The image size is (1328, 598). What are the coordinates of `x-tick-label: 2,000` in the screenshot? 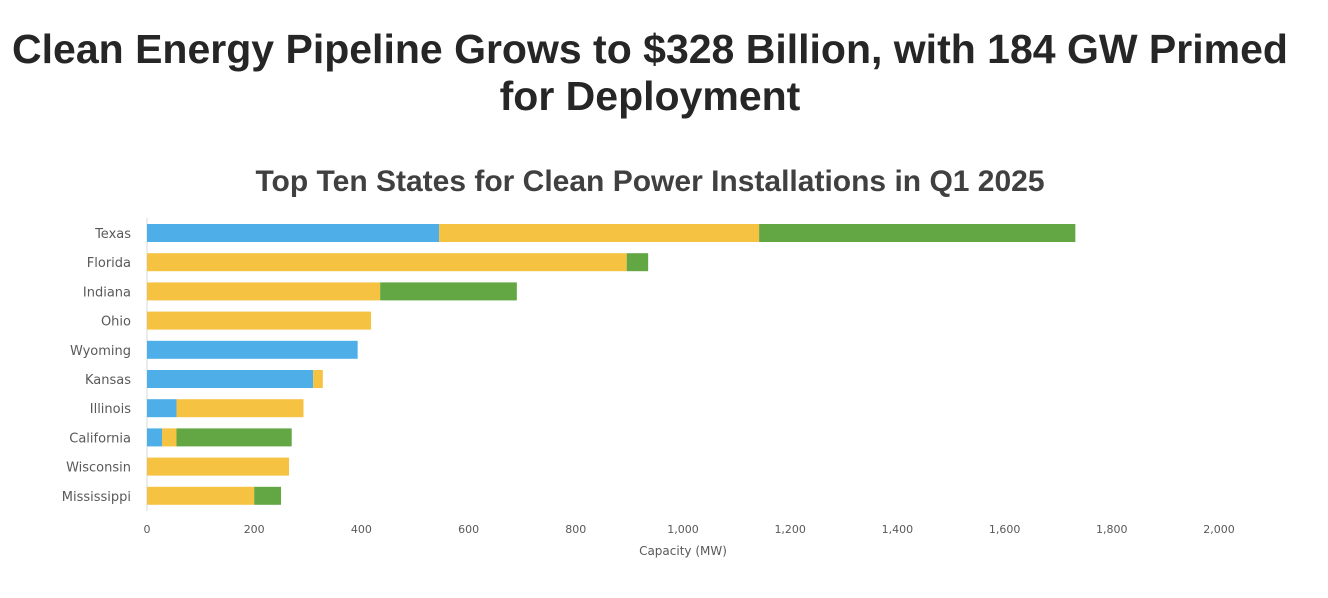 It's located at (1219, 529).